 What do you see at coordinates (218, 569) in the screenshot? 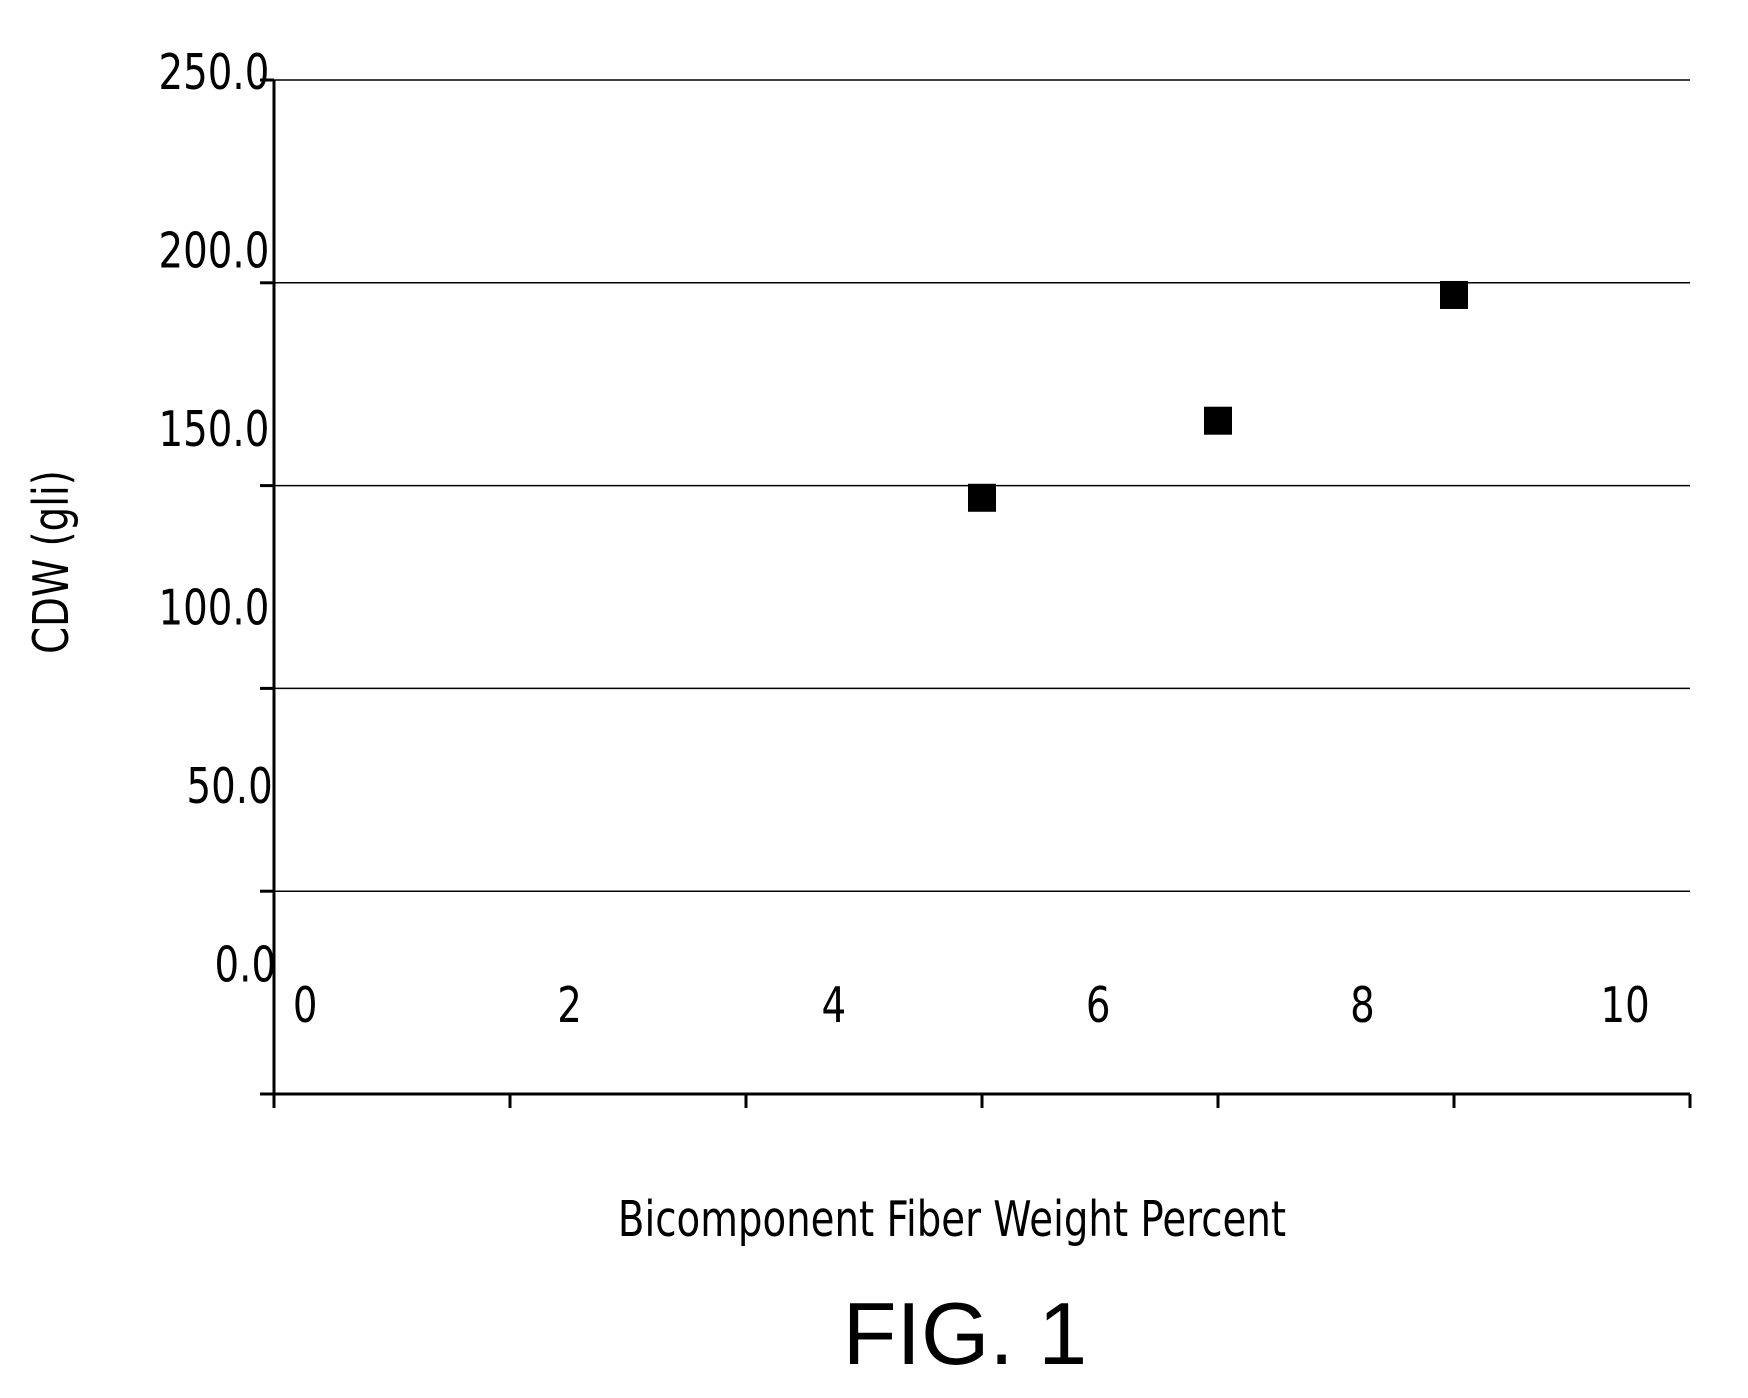
I see `y-axis-ticks: 0.0 50.0 100.0 150.0 200.0 250.0` at bounding box center [218, 569].